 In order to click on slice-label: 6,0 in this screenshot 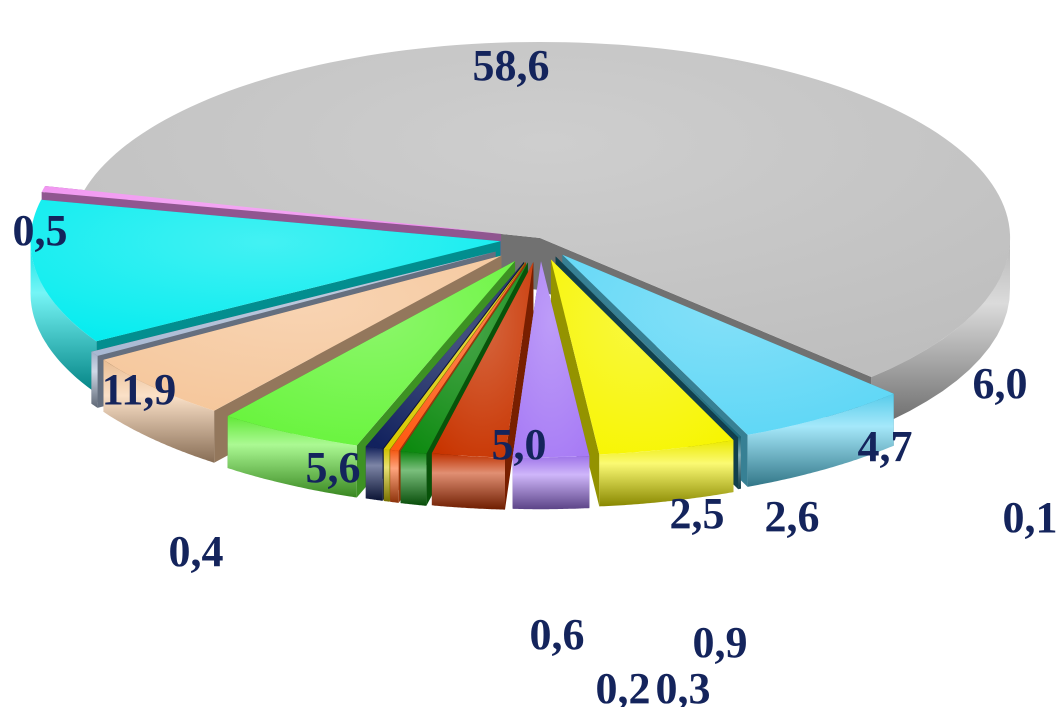, I will do `click(1000, 383)`.